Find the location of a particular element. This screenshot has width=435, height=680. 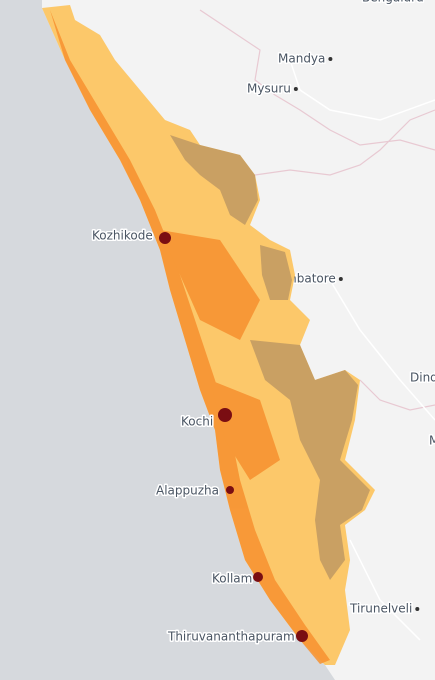

place-label: Kozhikode is located at coordinates (122, 236).